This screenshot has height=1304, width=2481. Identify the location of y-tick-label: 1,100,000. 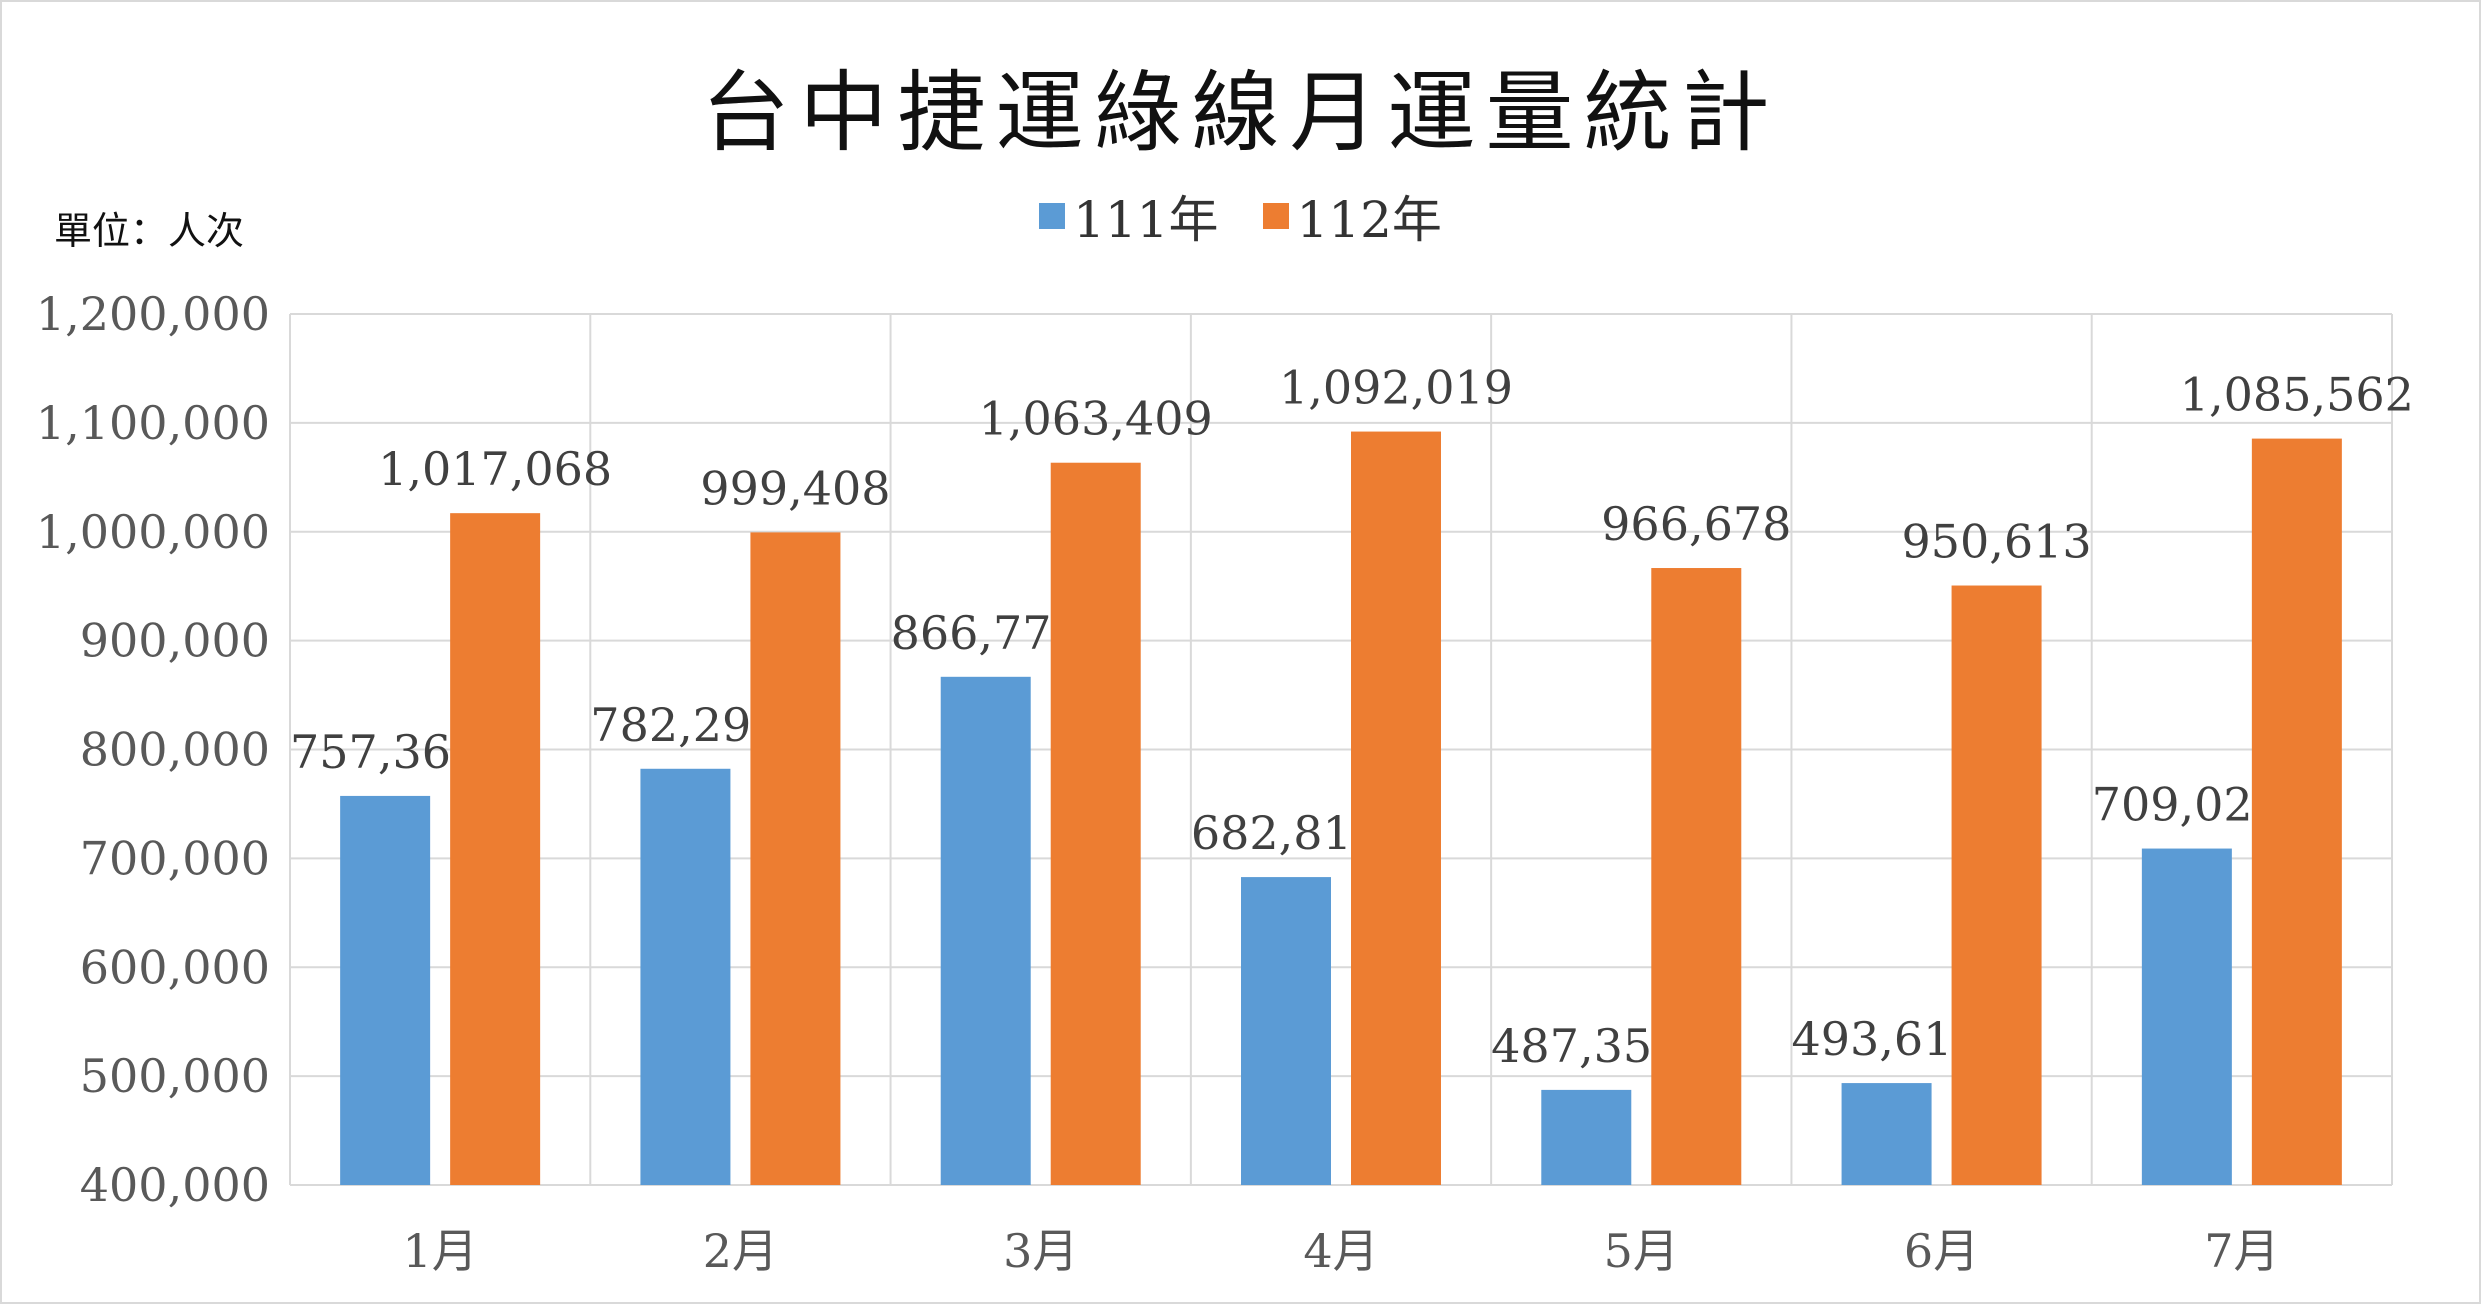
(153, 423).